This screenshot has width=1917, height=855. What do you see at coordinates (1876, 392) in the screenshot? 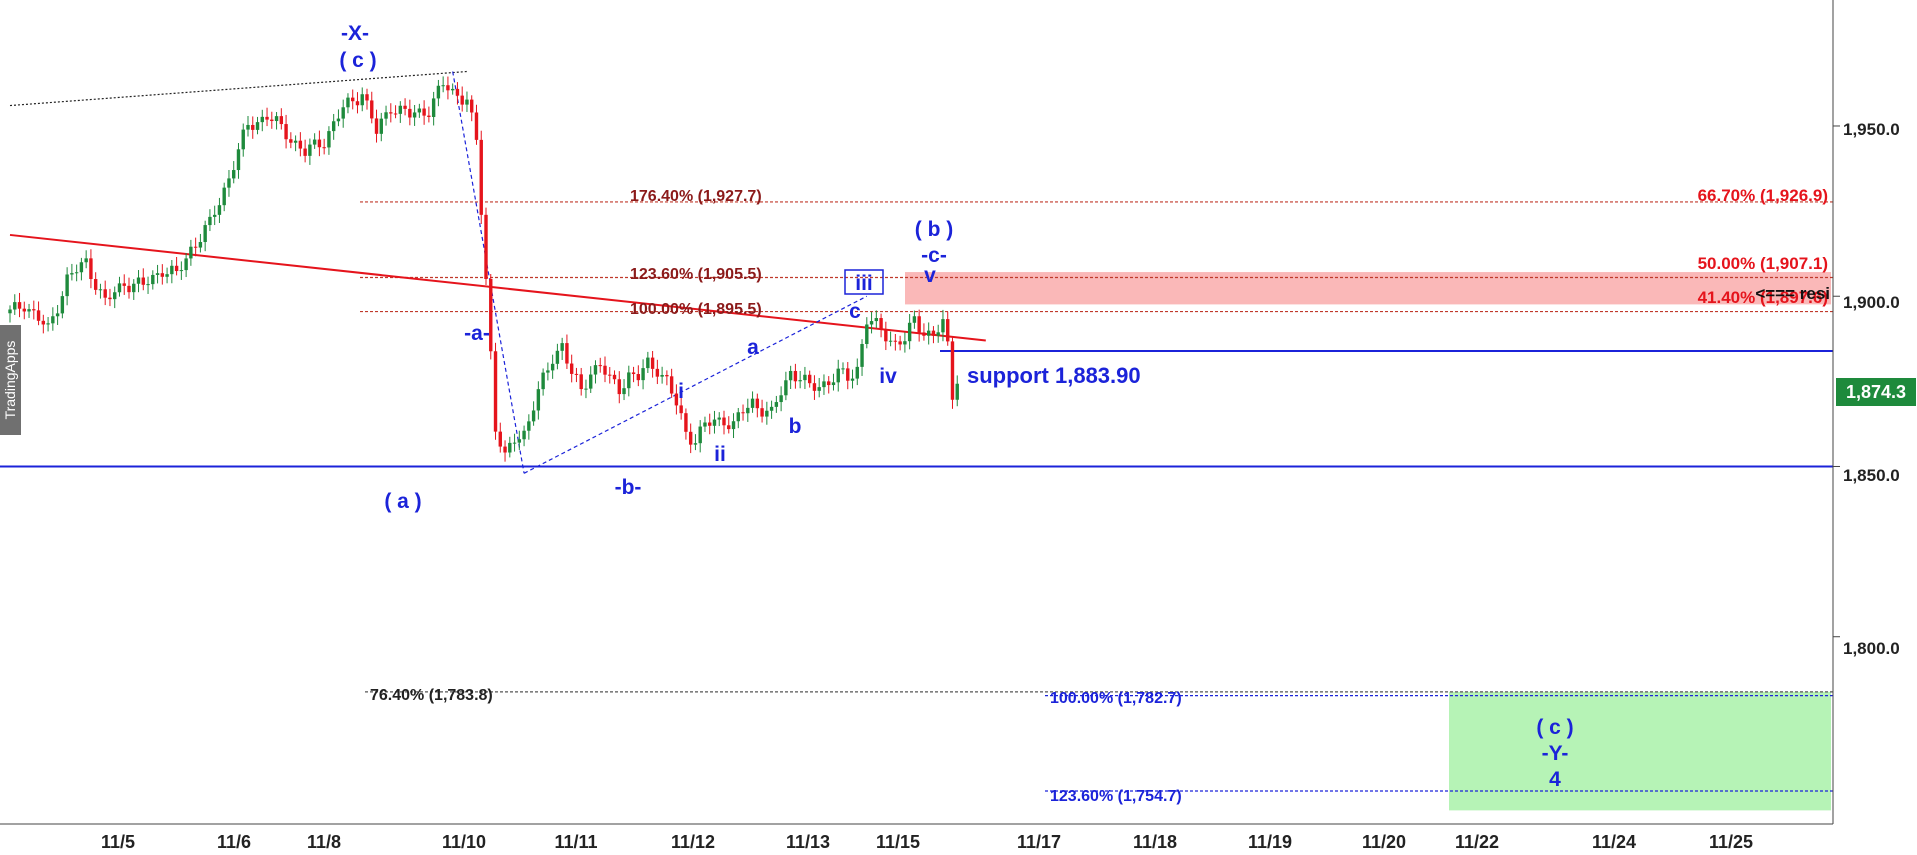
I see `last-price-label: 1,874.3` at bounding box center [1876, 392].